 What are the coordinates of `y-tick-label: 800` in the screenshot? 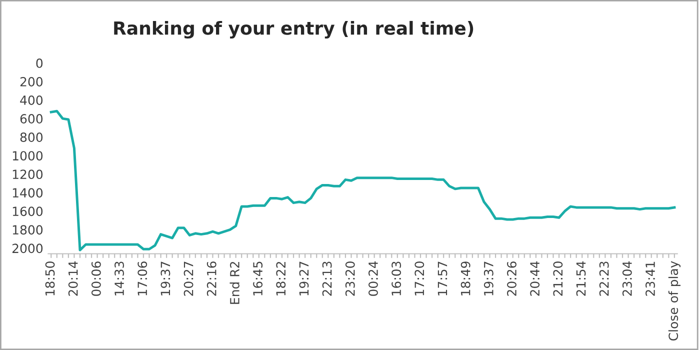 It's located at (31, 137).